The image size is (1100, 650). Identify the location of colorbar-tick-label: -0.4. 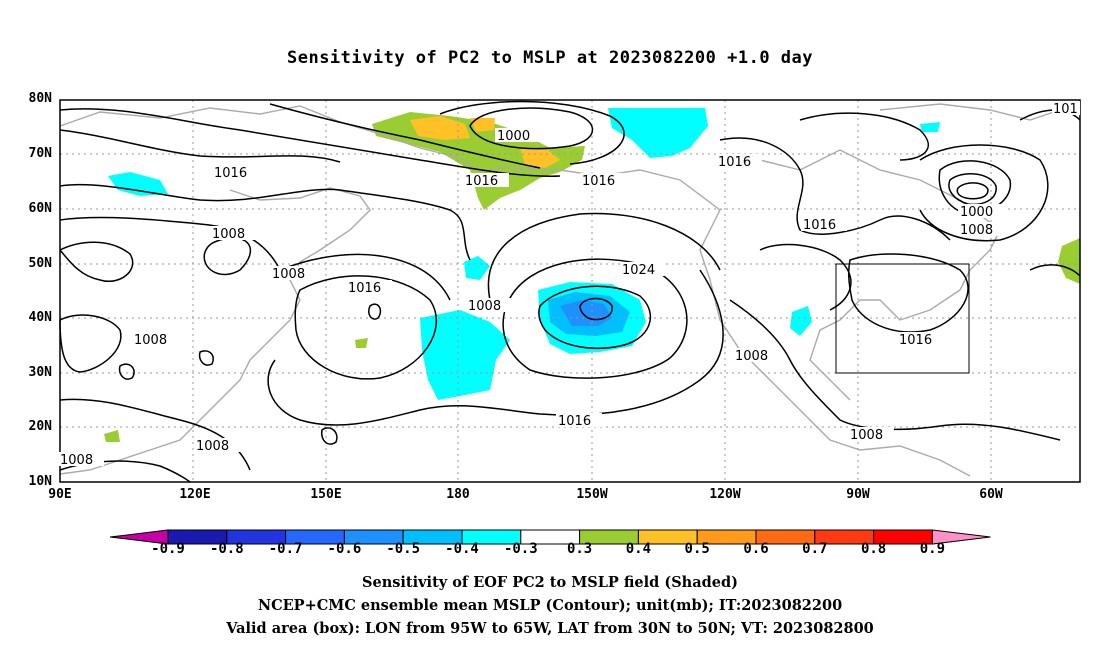
(462, 549).